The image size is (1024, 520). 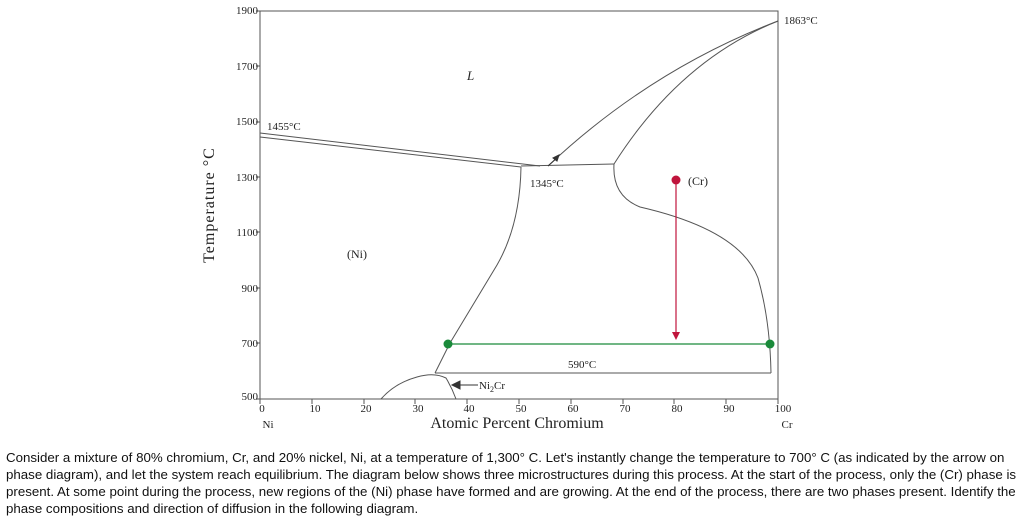 I want to click on tie-line-cr-end-marker, so click(x=770, y=344).